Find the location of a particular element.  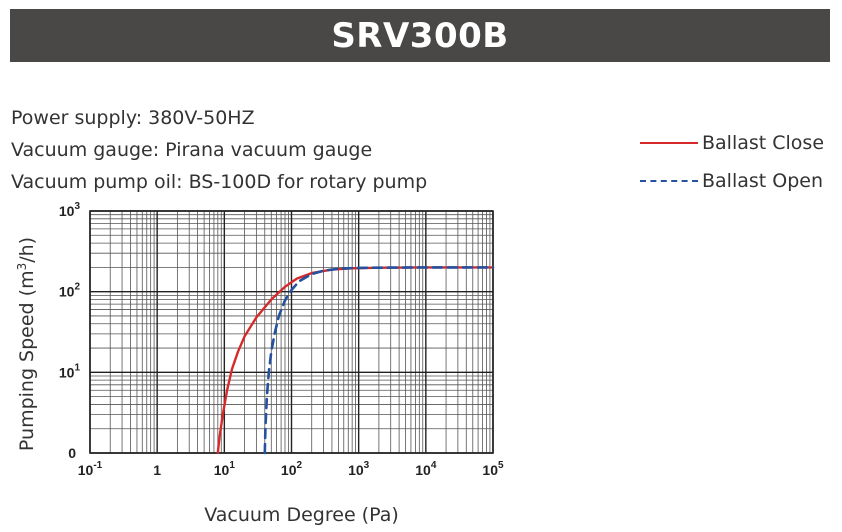

page-title: SRV300B is located at coordinates (420, 35).